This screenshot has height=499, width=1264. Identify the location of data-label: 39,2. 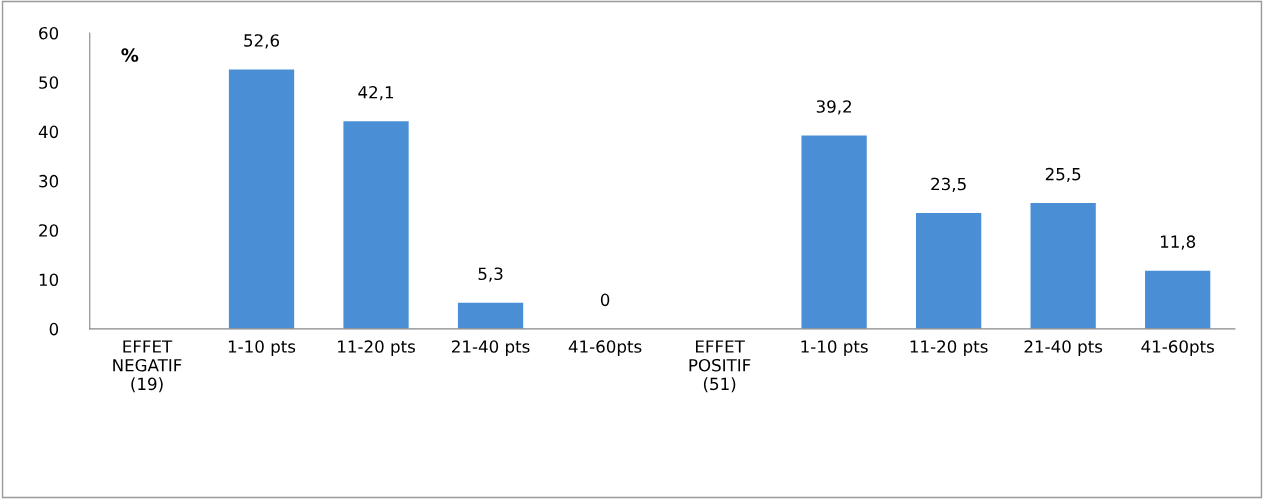
(833, 107).